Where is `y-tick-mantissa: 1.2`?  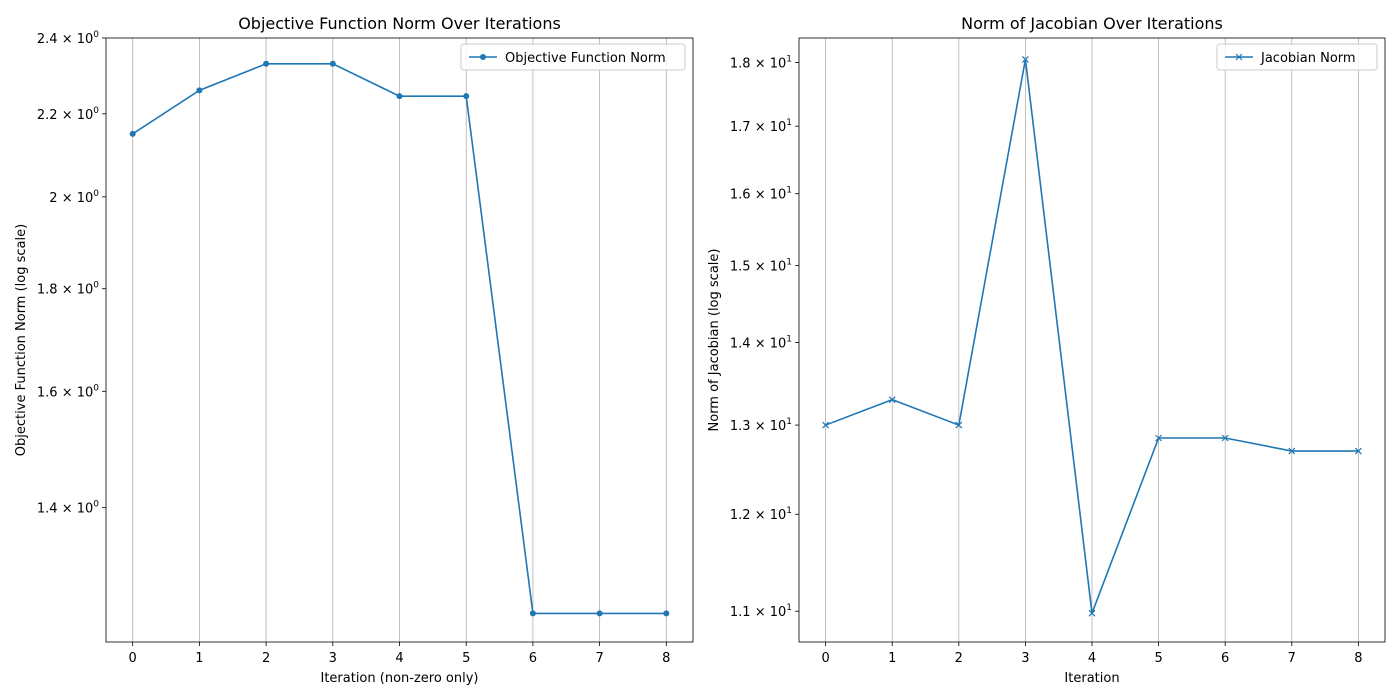 y-tick-mantissa: 1.2 is located at coordinates (740, 515).